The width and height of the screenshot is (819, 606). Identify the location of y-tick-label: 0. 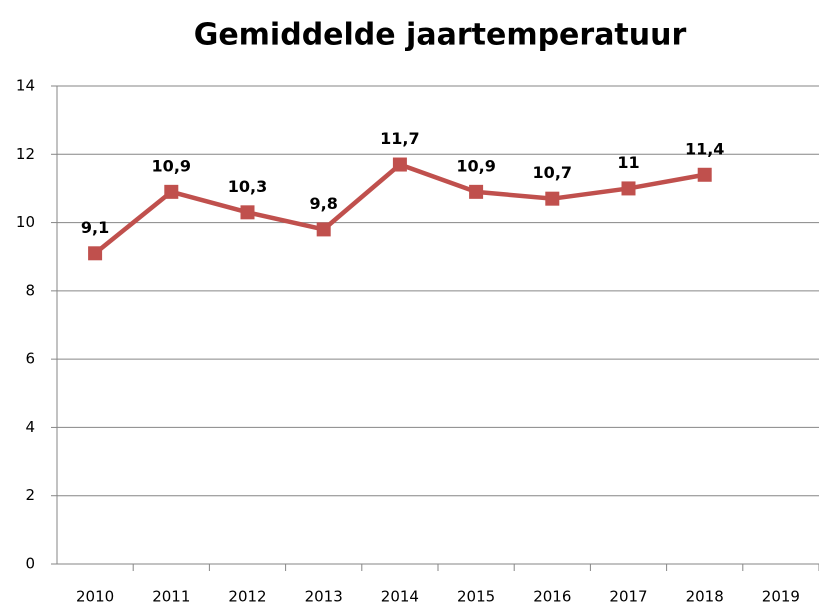
(30, 564).